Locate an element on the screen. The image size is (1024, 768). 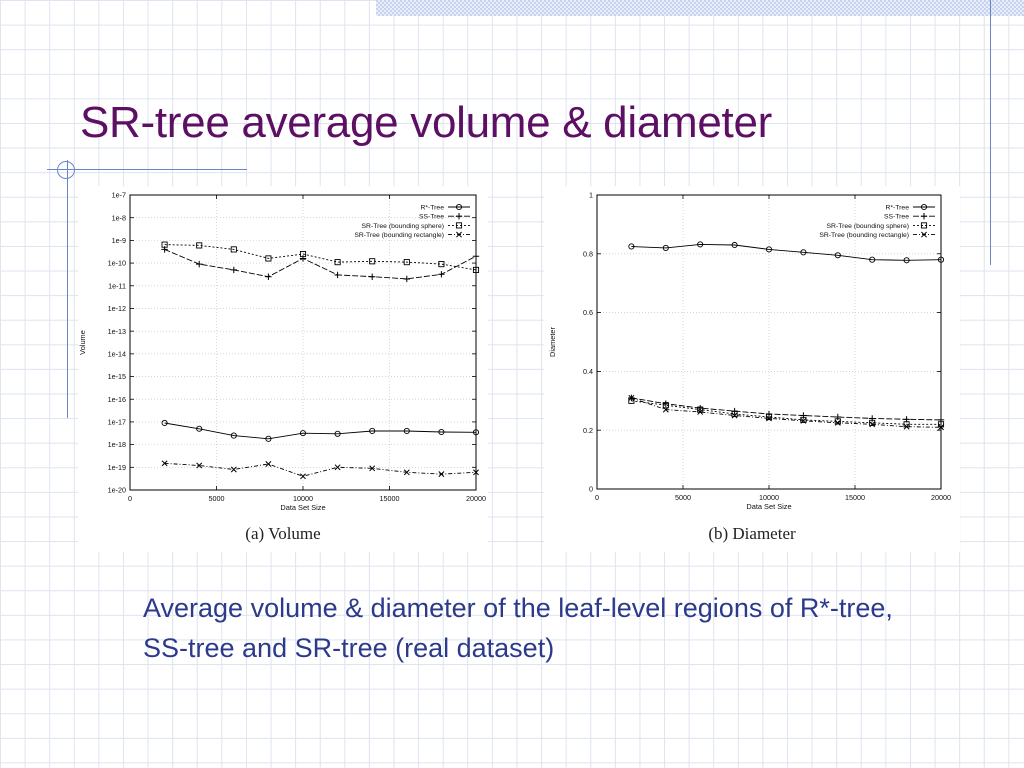
diameter-y-axis-label: Diameter is located at coordinates (552, 341).